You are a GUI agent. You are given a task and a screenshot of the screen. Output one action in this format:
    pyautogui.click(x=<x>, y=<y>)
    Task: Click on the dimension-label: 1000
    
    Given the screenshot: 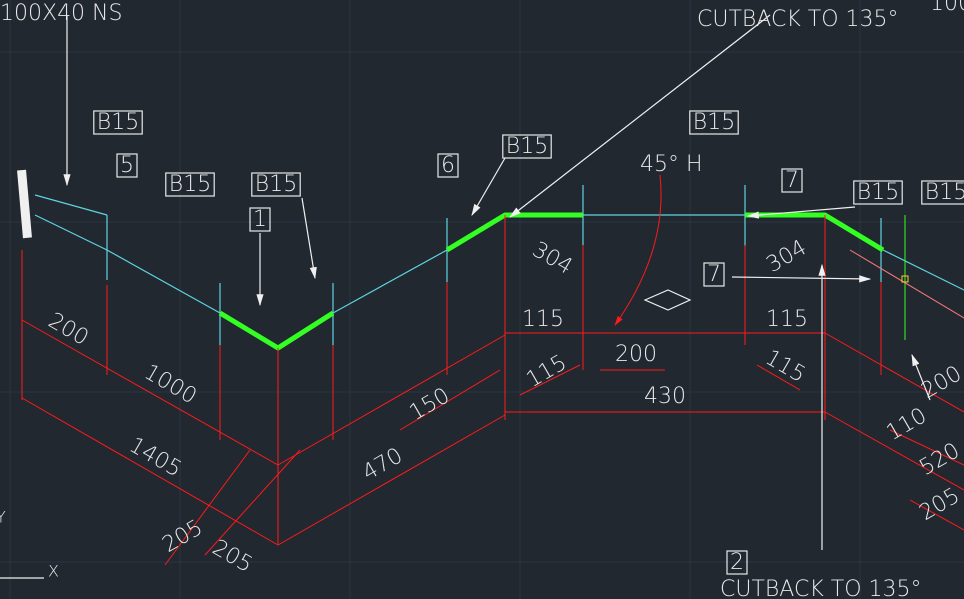 What is the action you would take?
    pyautogui.click(x=170, y=385)
    